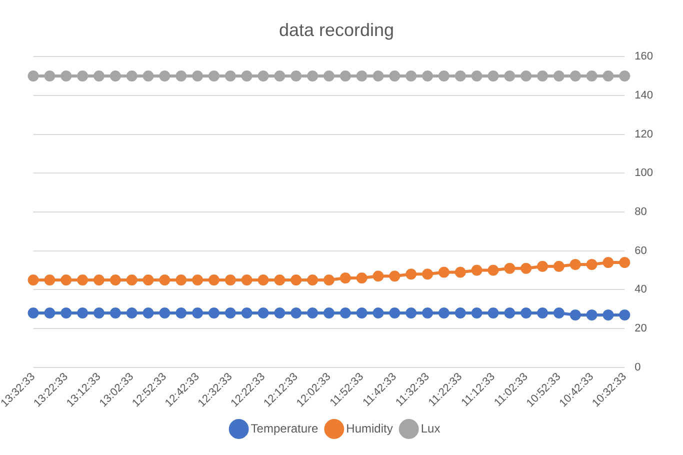 This screenshot has width=683, height=455. I want to click on chart-title: data recording, so click(336, 30).